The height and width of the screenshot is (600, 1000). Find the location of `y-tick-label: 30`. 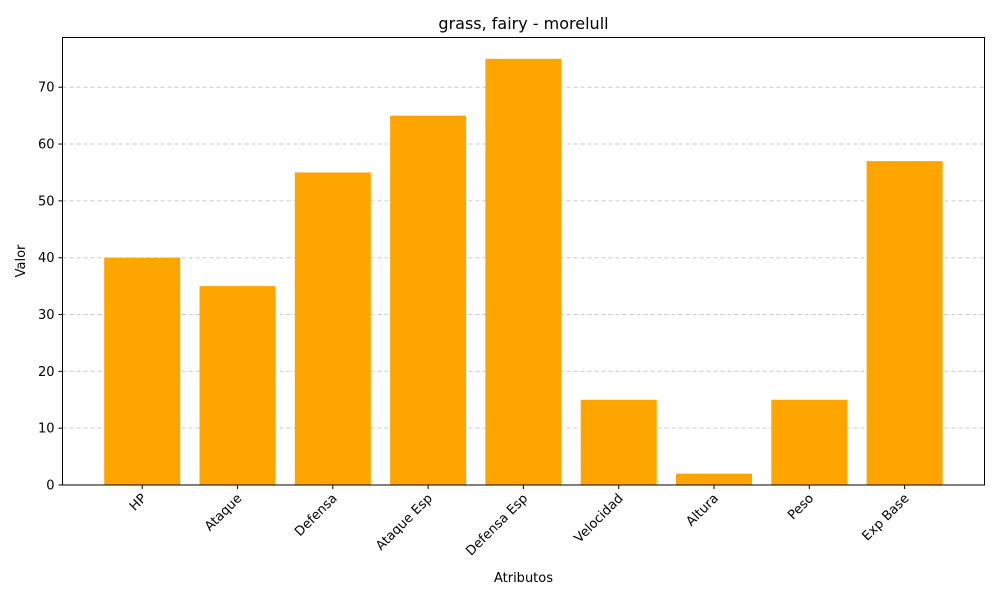

y-tick-label: 30 is located at coordinates (46, 315).